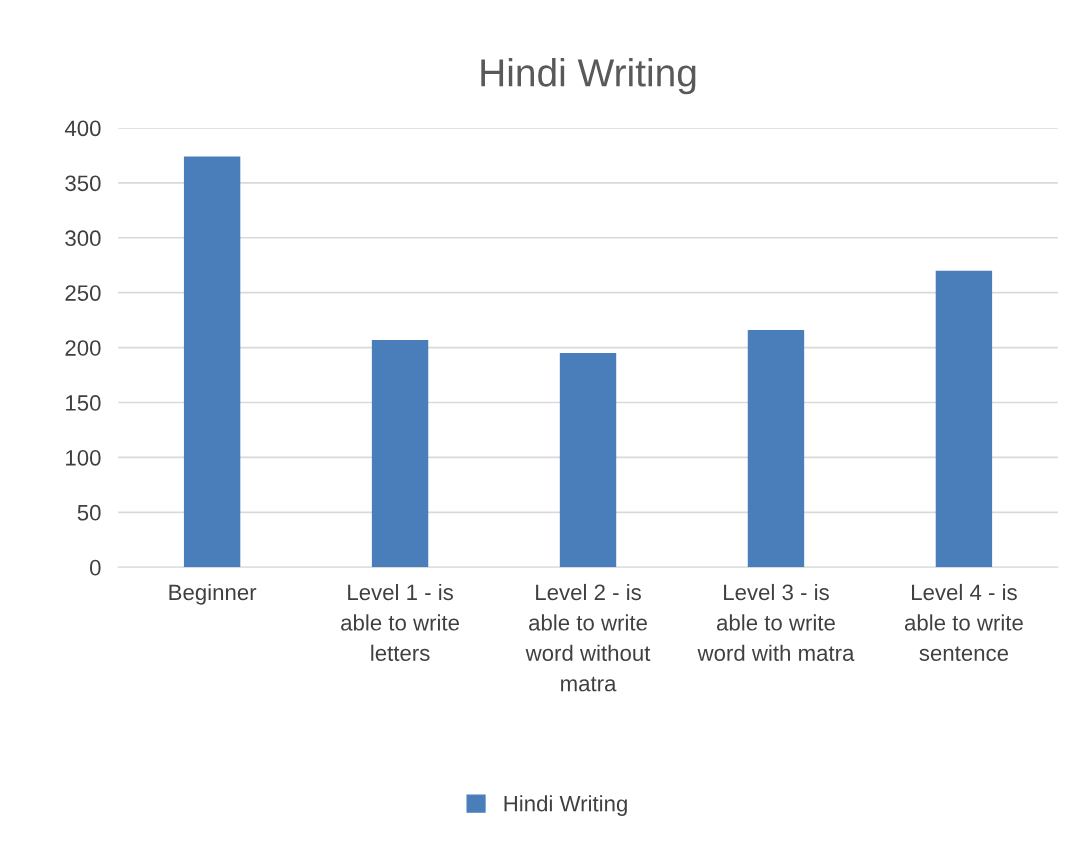  I want to click on legend-label: Hindi Writing, so click(565, 805).